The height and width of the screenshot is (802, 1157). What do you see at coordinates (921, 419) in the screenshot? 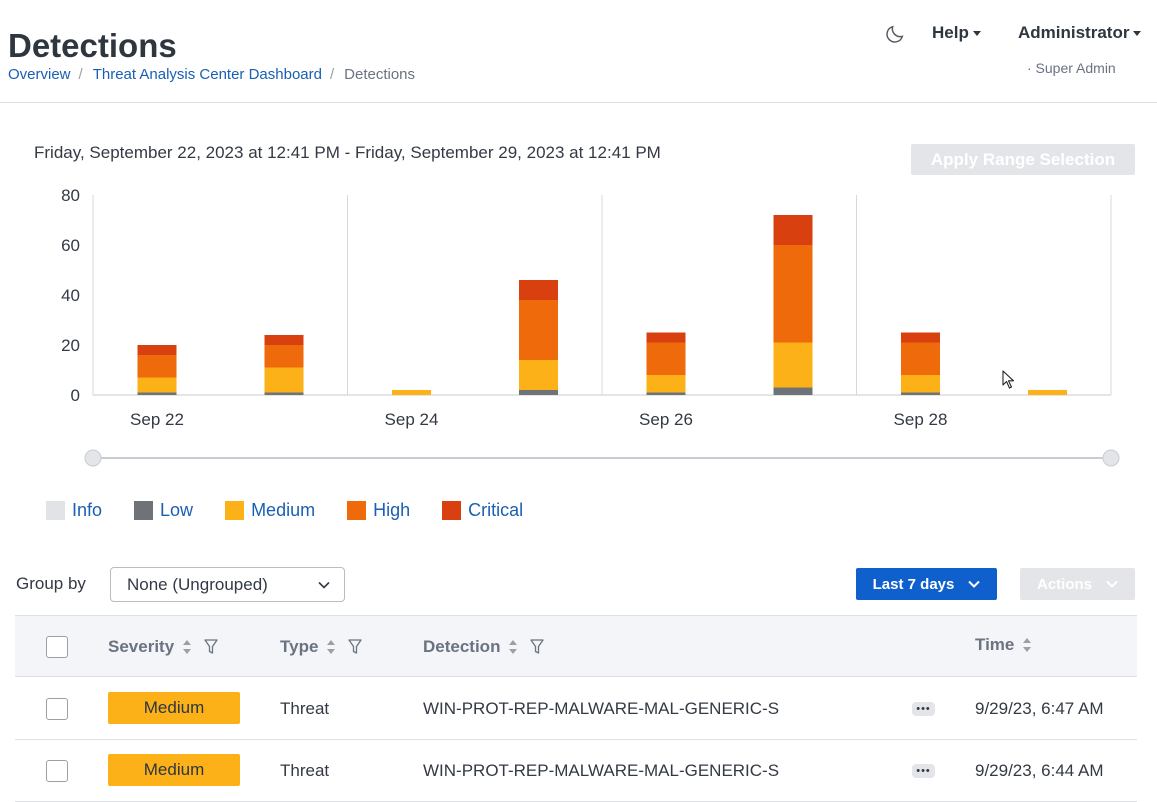
I see `x-tick-label: Sep 28` at bounding box center [921, 419].